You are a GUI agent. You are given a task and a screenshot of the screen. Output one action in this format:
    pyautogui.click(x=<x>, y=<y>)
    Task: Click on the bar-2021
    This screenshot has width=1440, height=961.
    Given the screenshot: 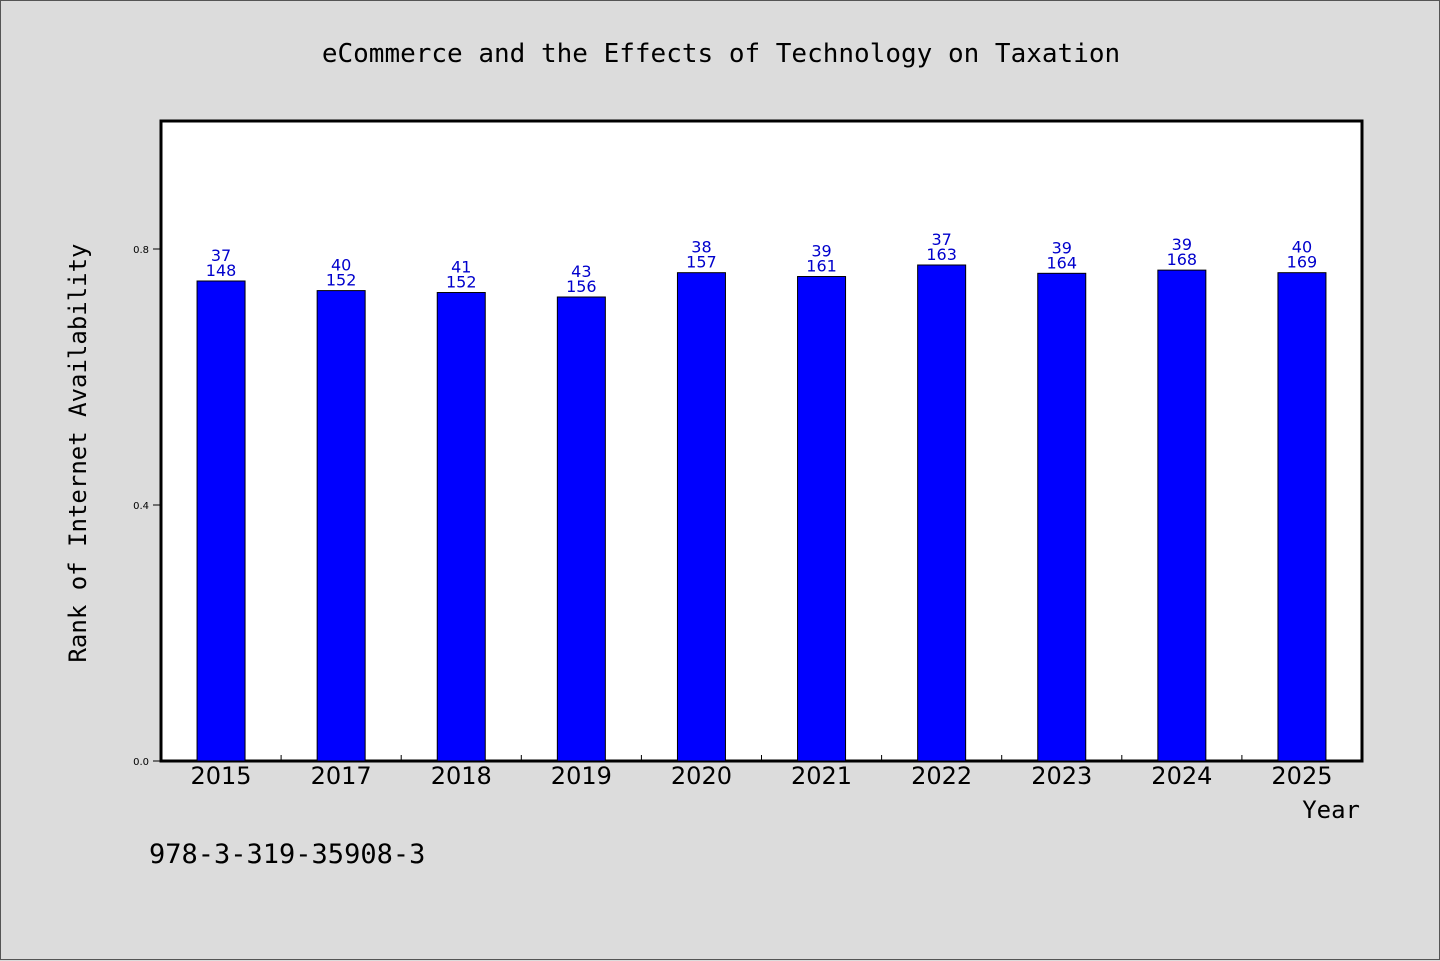 What is the action you would take?
    pyautogui.click(x=822, y=519)
    